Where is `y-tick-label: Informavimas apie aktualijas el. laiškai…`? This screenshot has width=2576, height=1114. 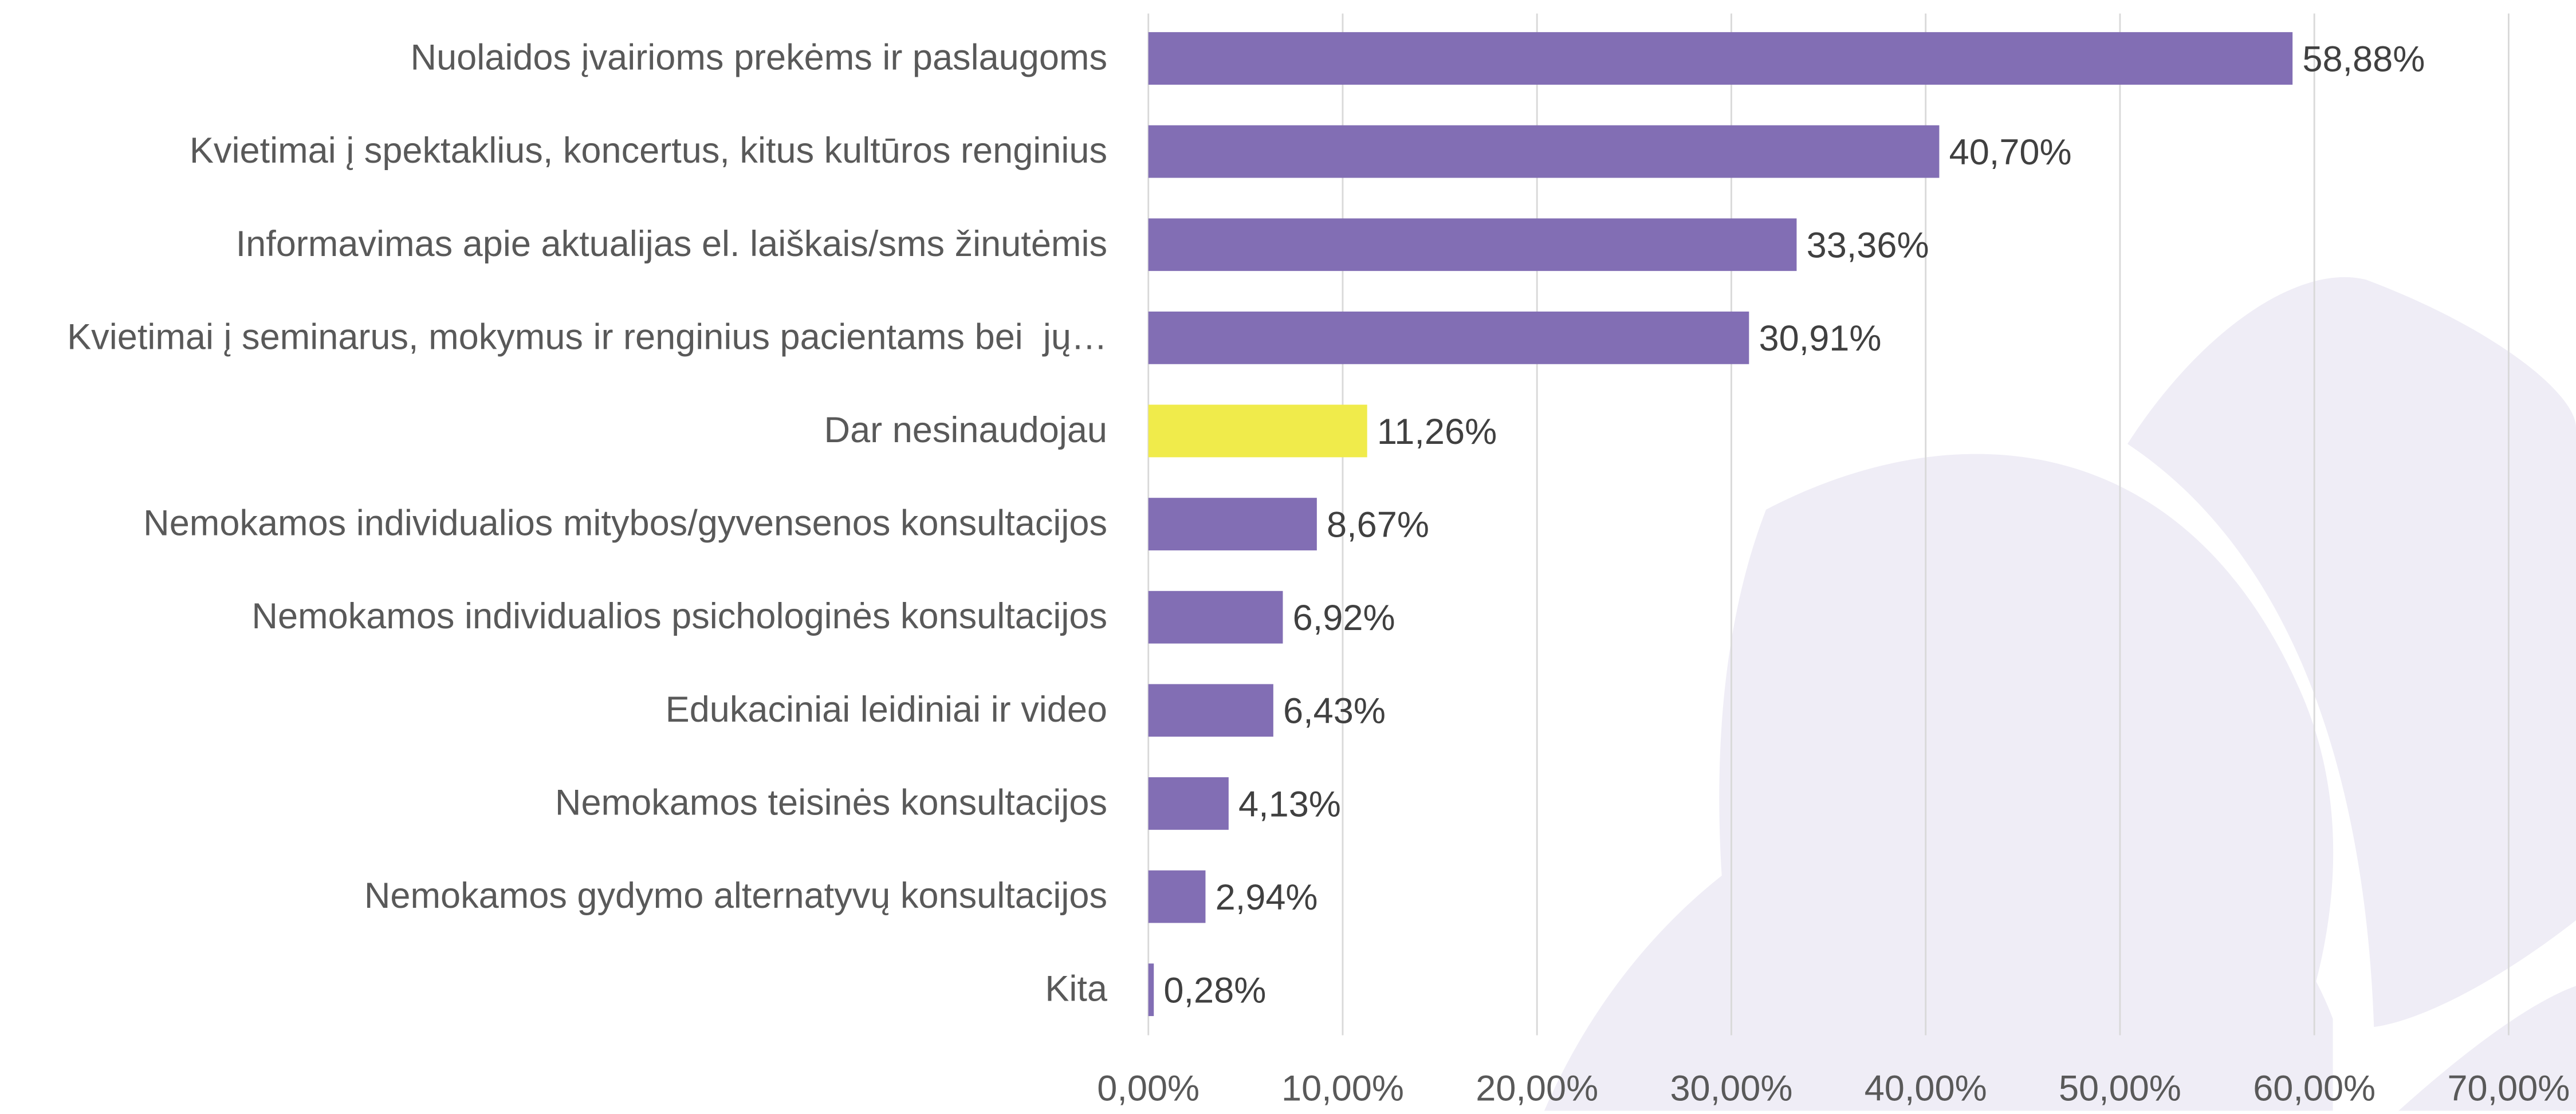 y-tick-label: Informavimas apie aktualijas el. laiškai… is located at coordinates (671, 244).